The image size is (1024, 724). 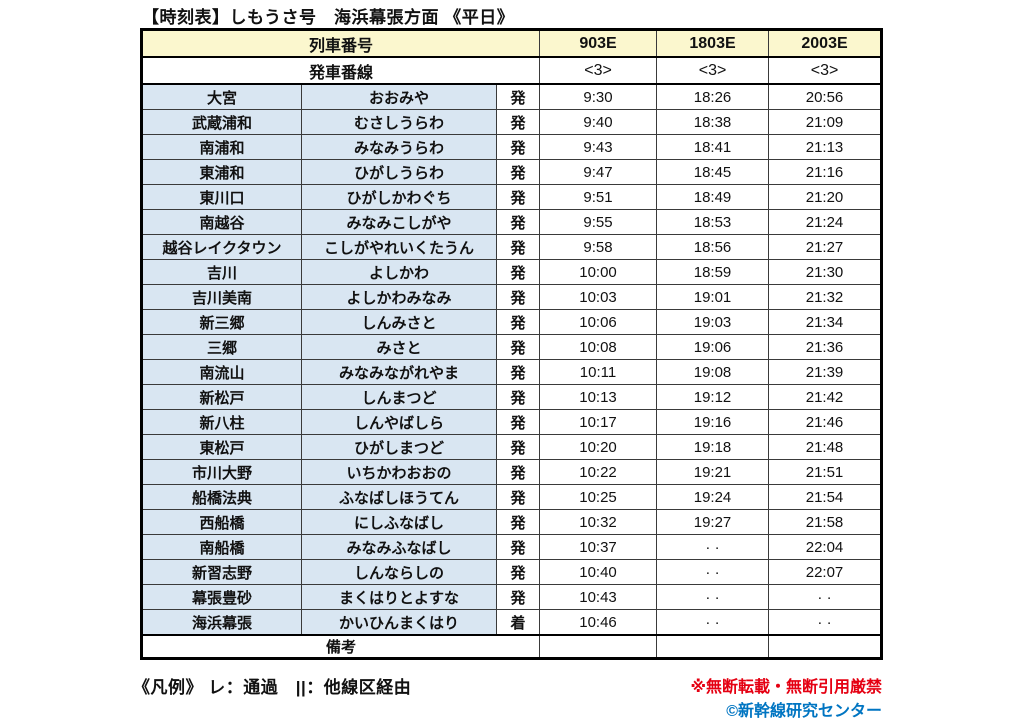 I want to click on time-cell: 10:46, so click(x=598, y=622).